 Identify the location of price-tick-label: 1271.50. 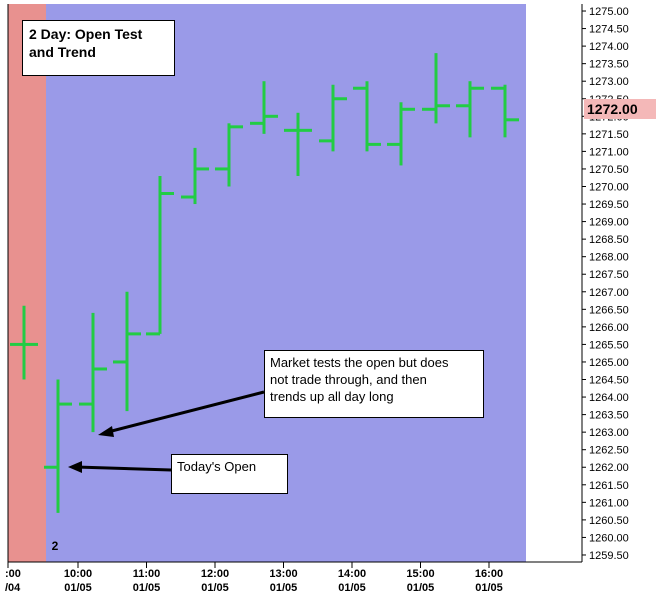
(609, 135).